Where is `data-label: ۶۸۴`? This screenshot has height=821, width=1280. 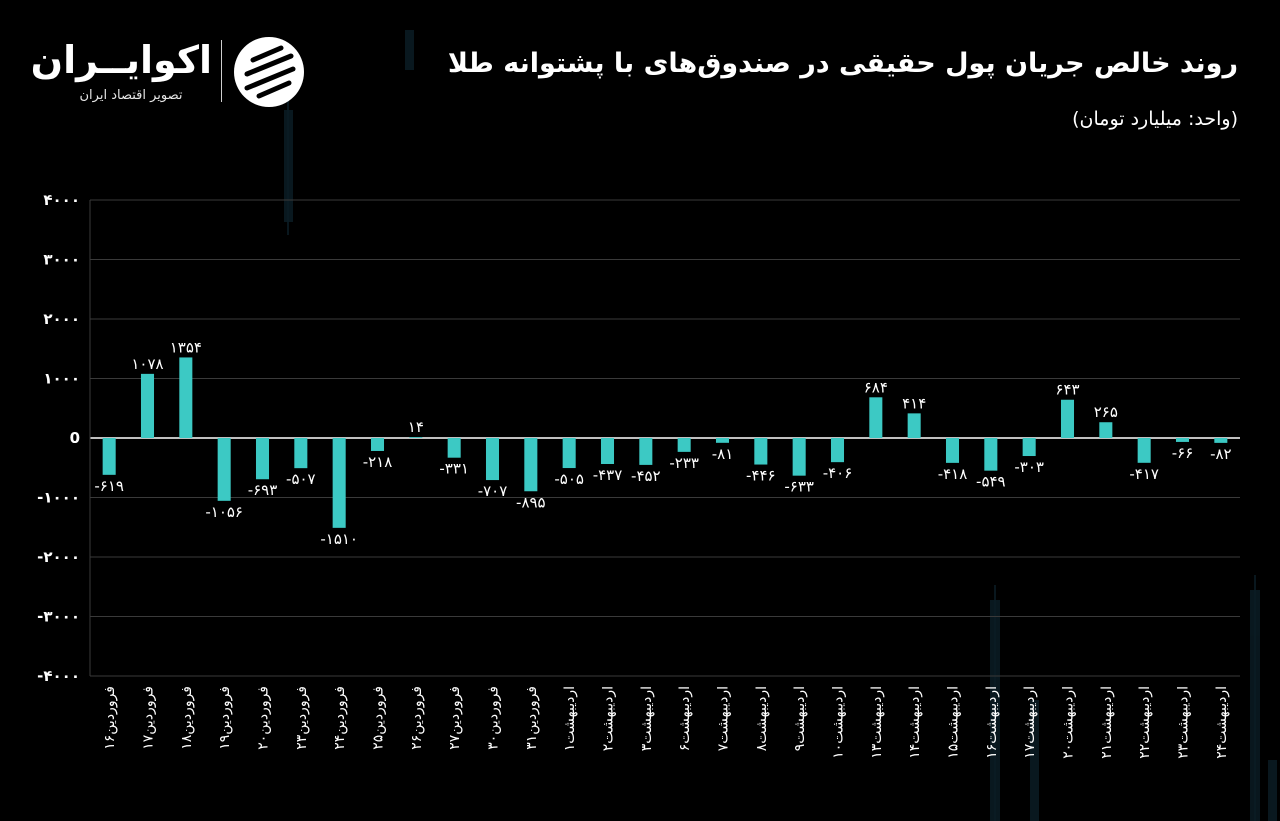
data-label: ۶۸۴ is located at coordinates (876, 387).